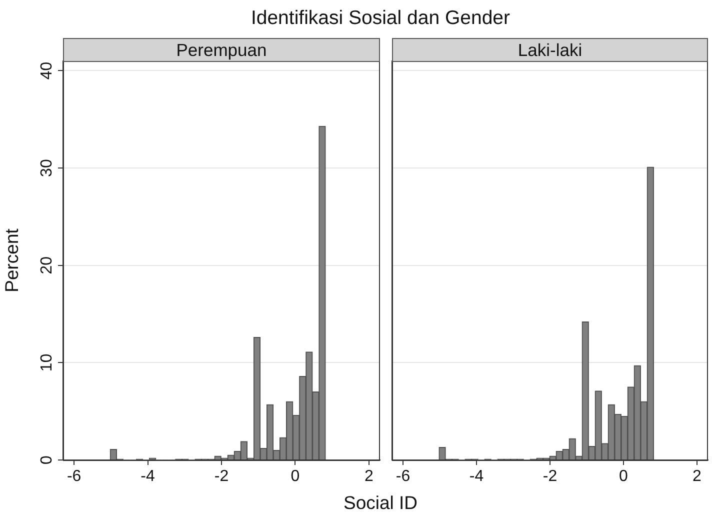  Describe the element at coordinates (11, 260) in the screenshot. I see `y-axis-title: Percent` at that location.